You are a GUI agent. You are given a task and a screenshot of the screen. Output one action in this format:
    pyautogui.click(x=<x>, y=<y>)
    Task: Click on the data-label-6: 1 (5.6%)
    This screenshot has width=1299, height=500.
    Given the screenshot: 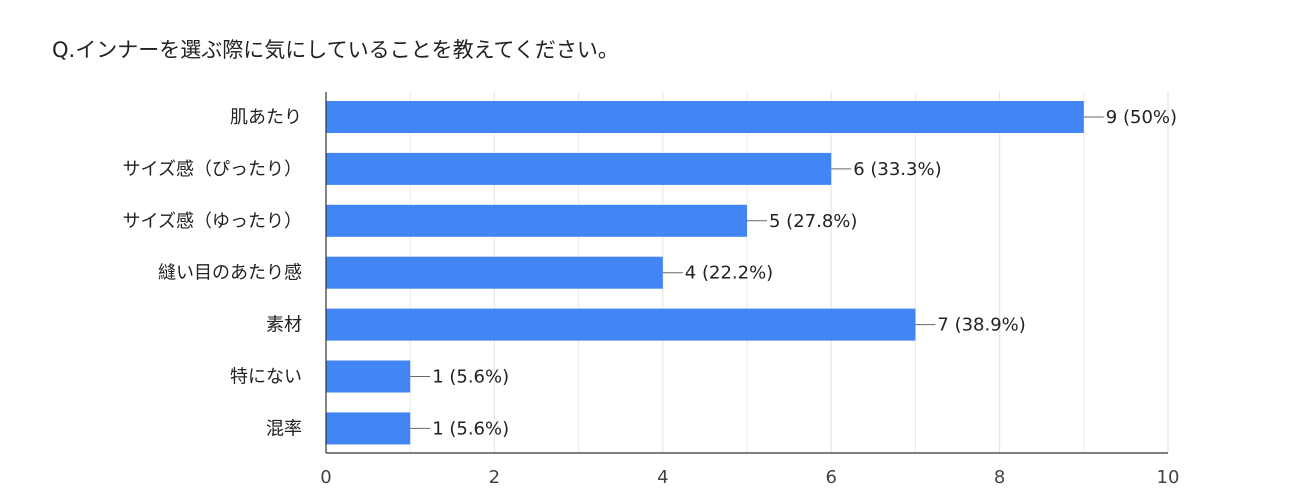 What is the action you would take?
    pyautogui.click(x=470, y=428)
    